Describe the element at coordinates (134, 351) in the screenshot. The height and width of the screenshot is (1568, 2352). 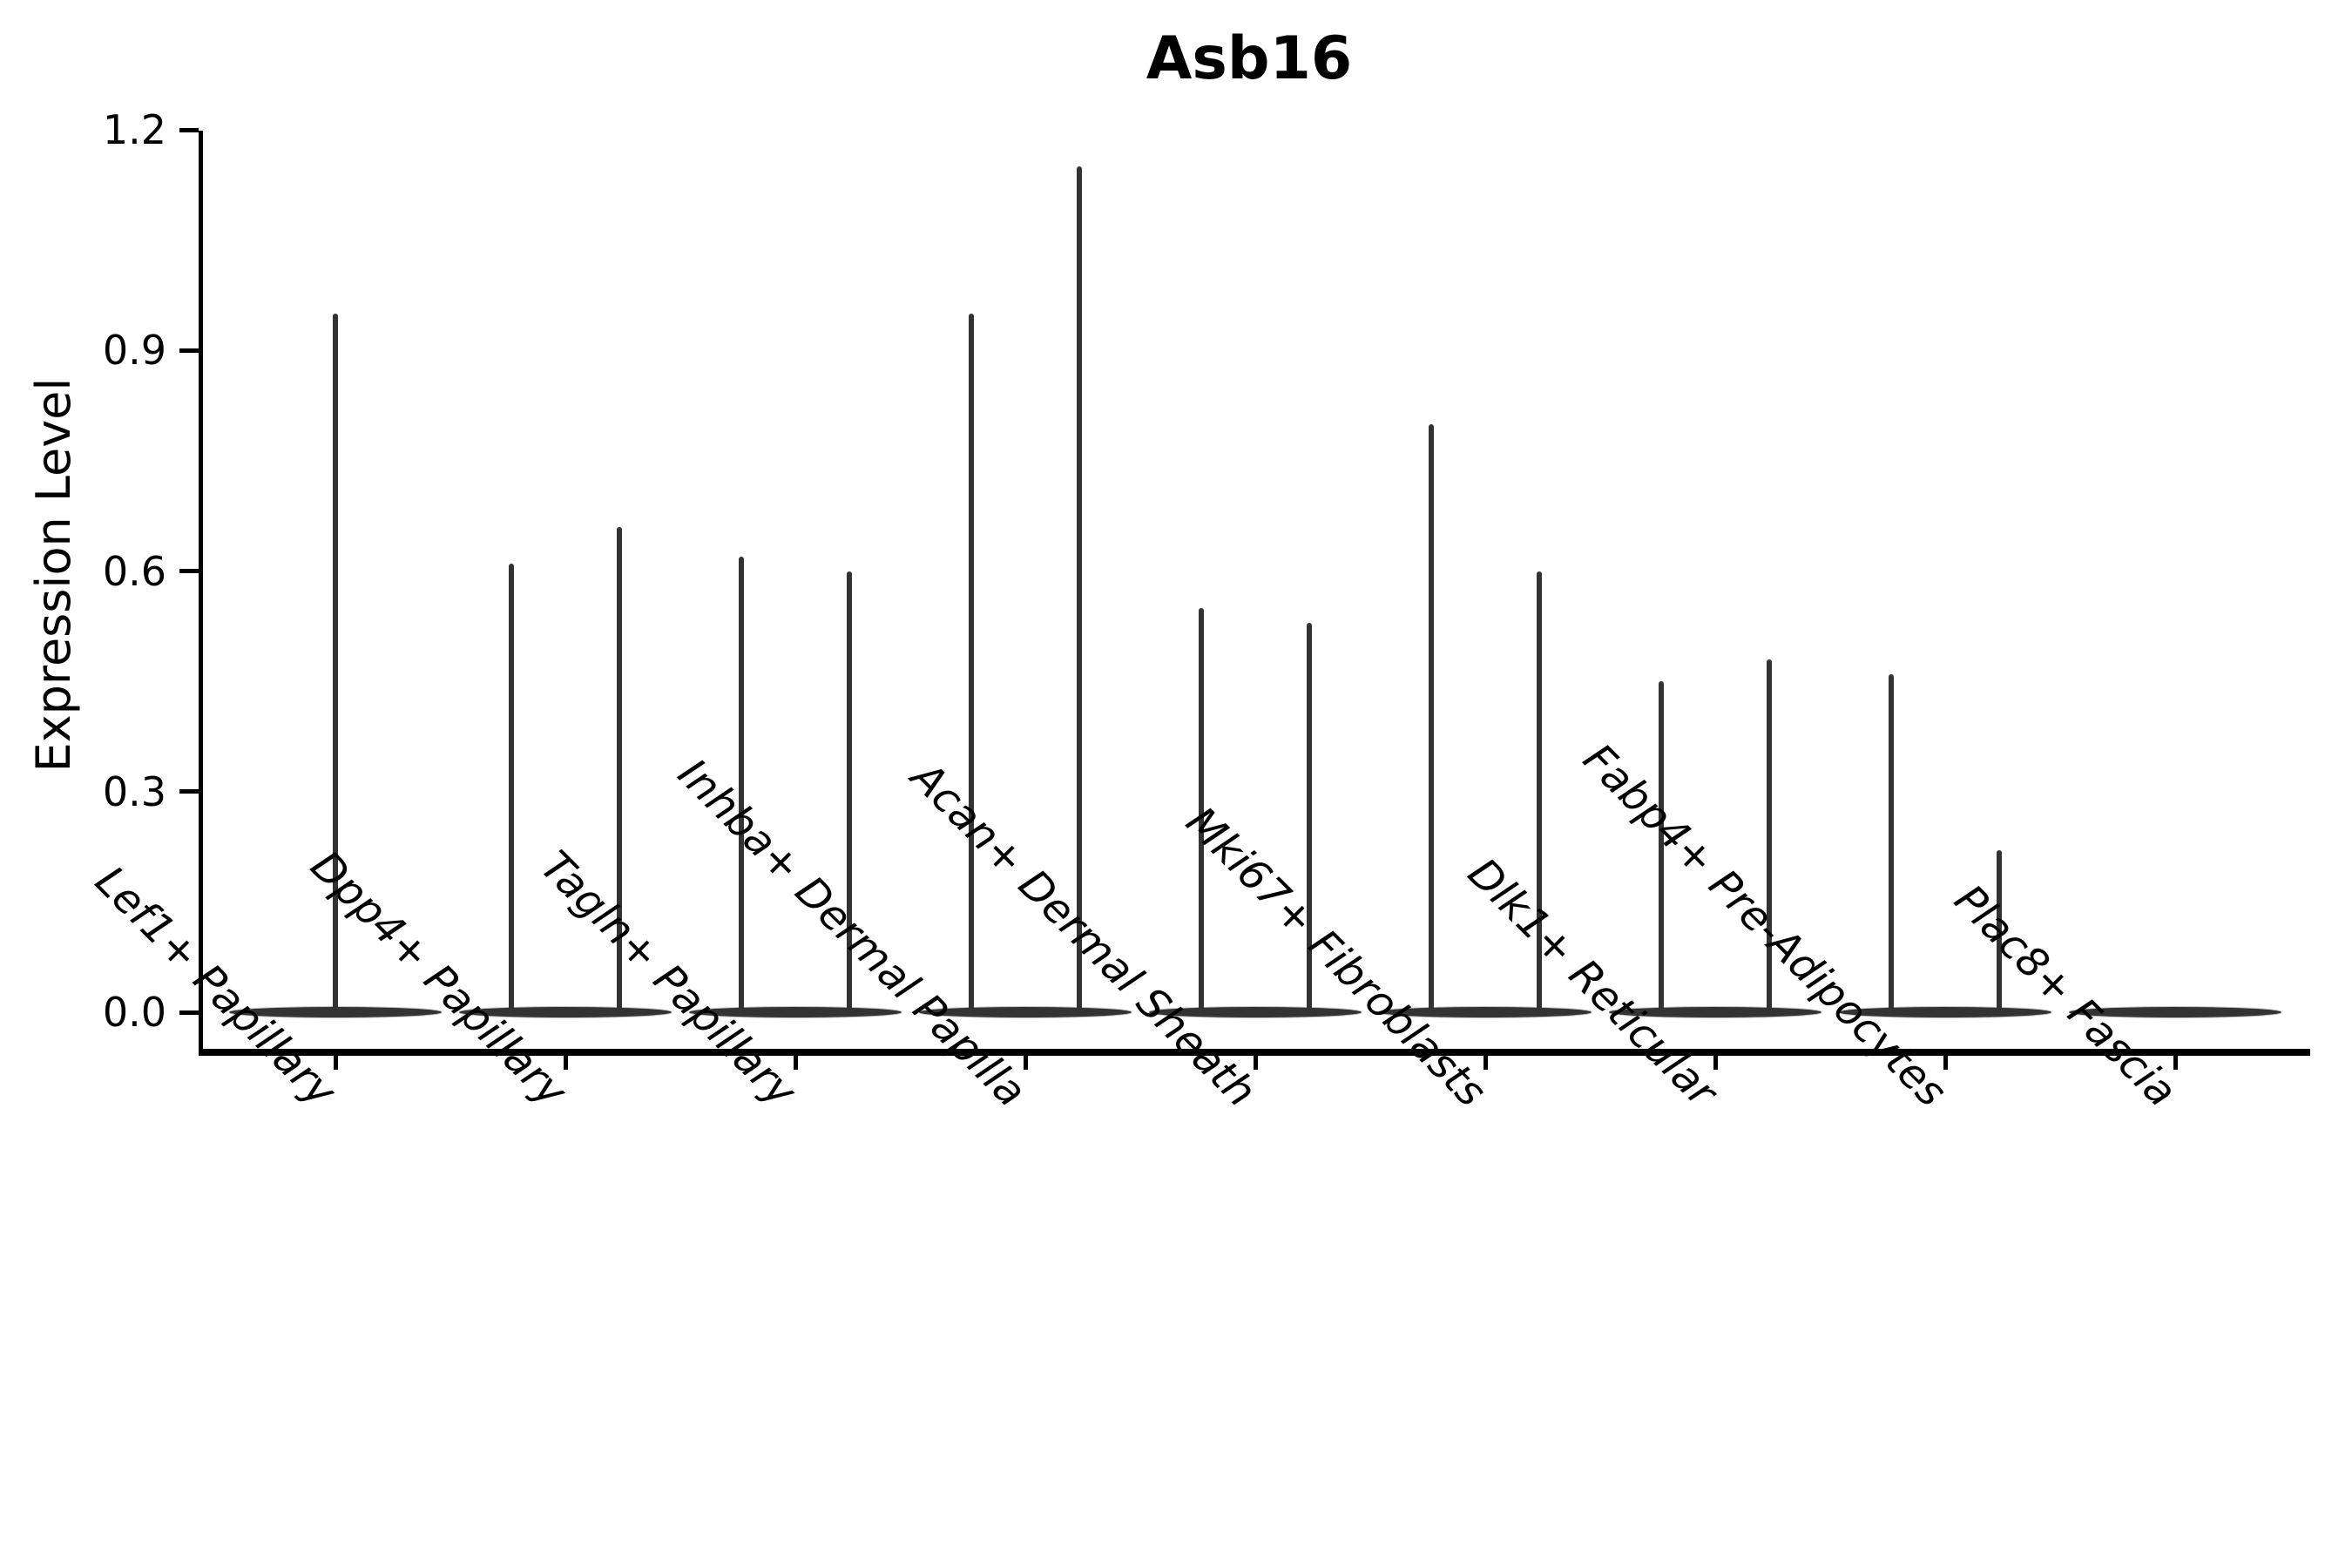
I see `y-tick-label: 0.9` at that location.